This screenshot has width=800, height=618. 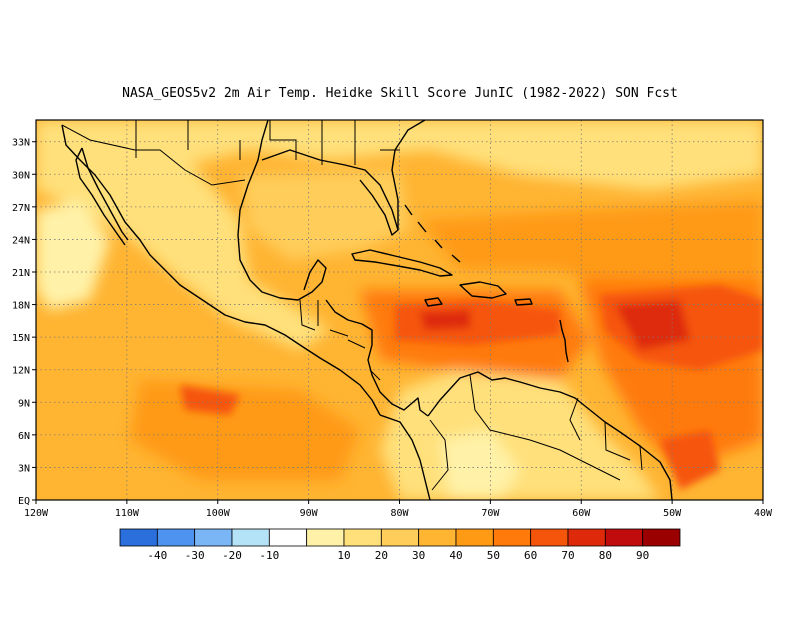 What do you see at coordinates (340, 340) in the screenshot?
I see `border-central-america` at bounding box center [340, 340].